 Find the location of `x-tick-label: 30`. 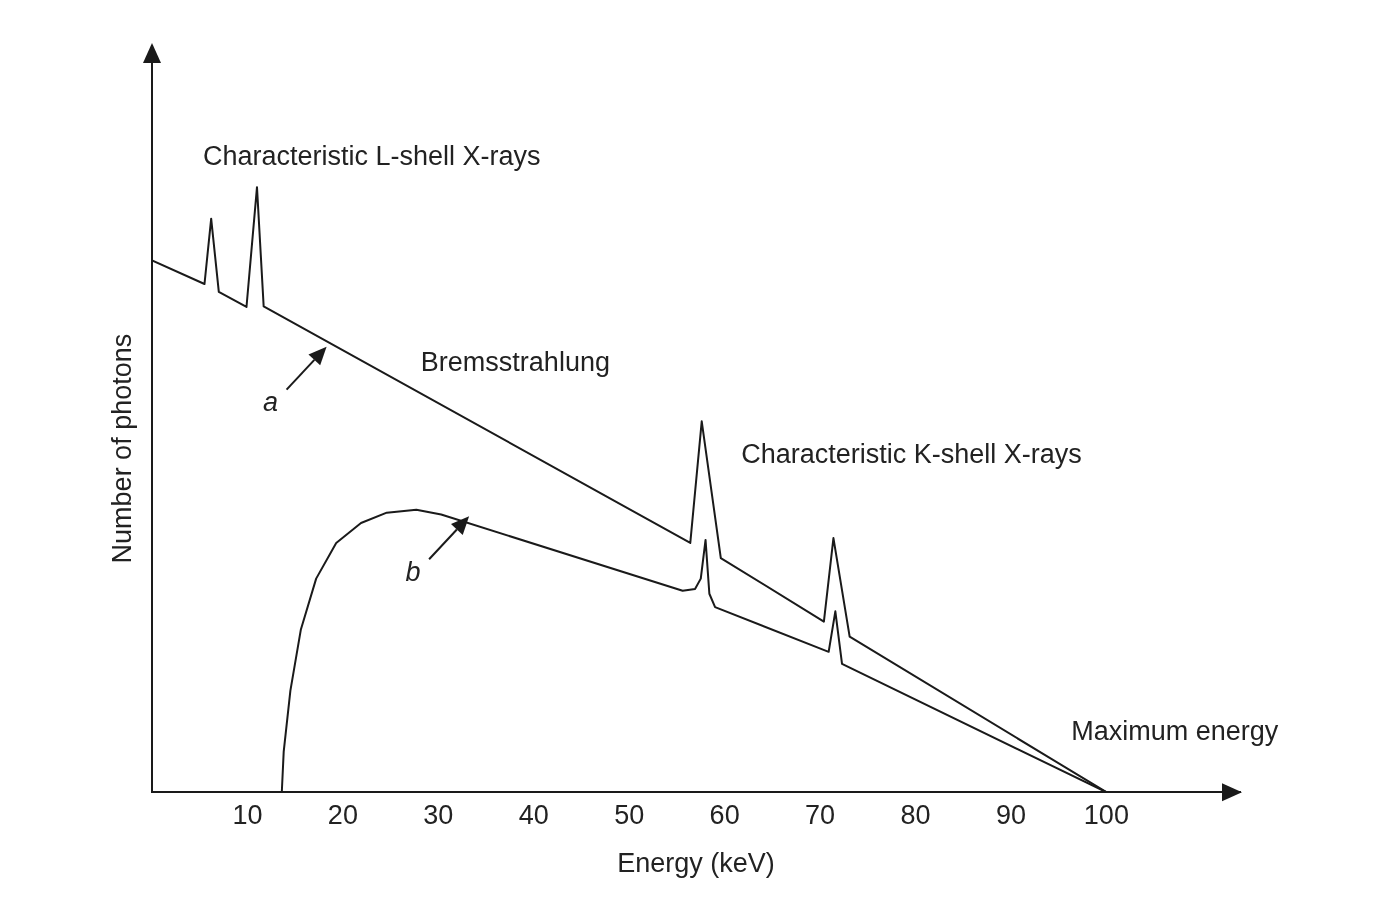

x-tick-label: 30 is located at coordinates (438, 814).